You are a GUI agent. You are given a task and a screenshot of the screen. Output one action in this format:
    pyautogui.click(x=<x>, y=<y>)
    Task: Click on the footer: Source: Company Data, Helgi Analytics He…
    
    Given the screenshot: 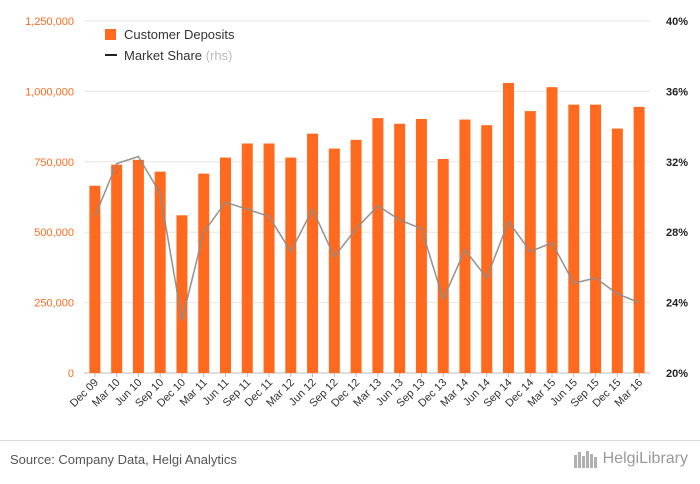 What is the action you would take?
    pyautogui.click(x=350, y=462)
    